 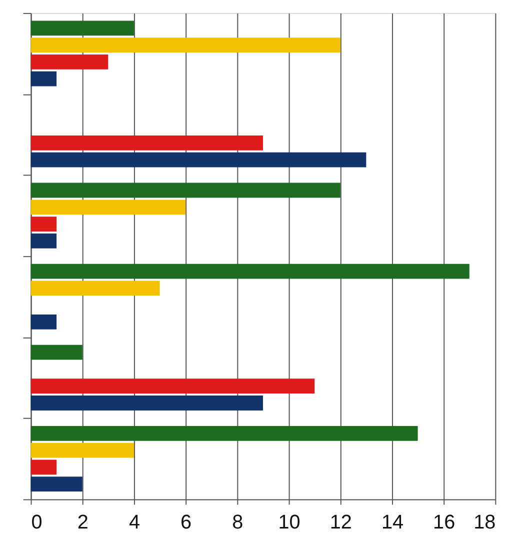 I want to click on x-tick-label: 16, so click(x=444, y=523).